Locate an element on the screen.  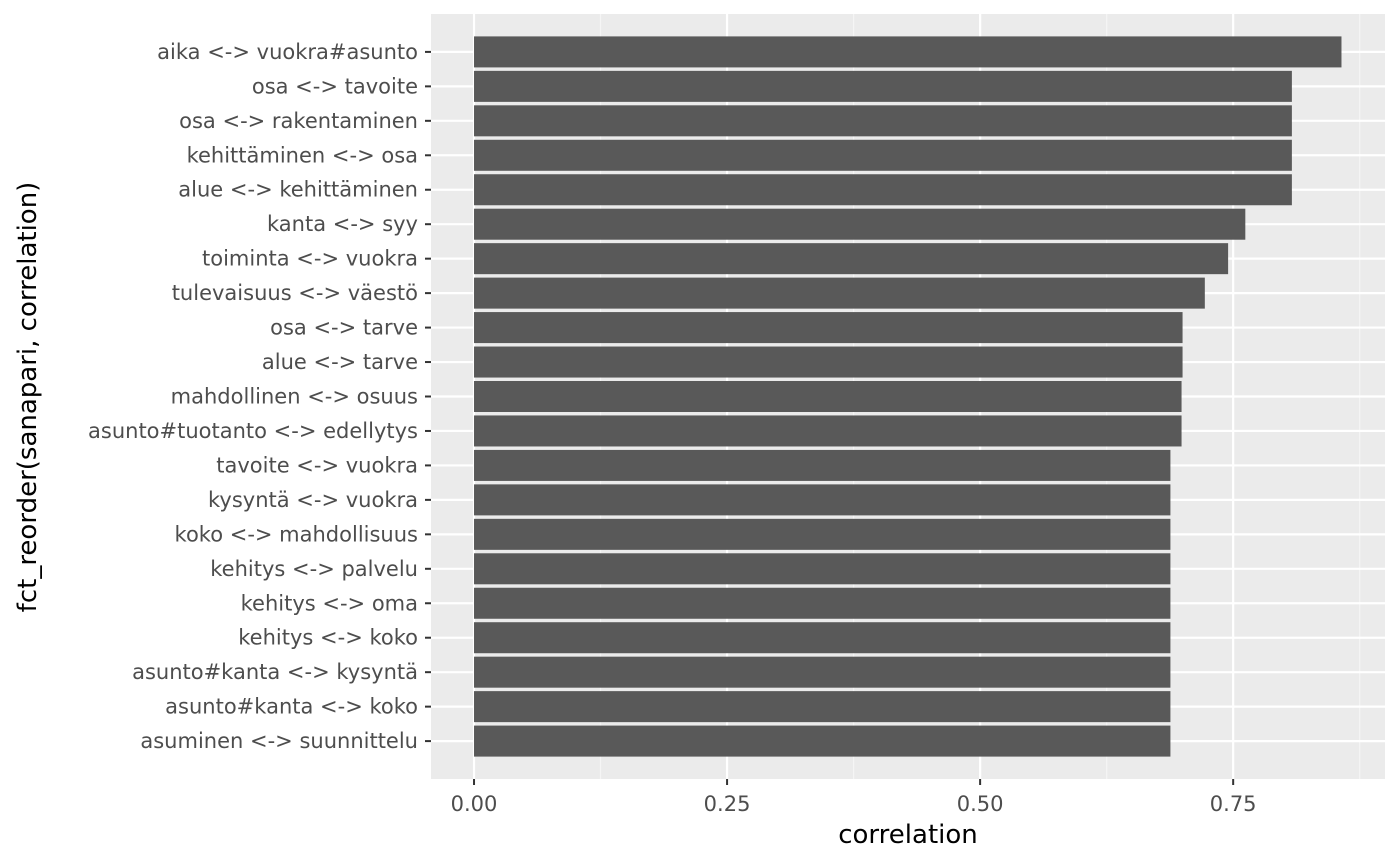
y-tick-label: asunto#tuotanto <-> edellytys is located at coordinates (253, 431).